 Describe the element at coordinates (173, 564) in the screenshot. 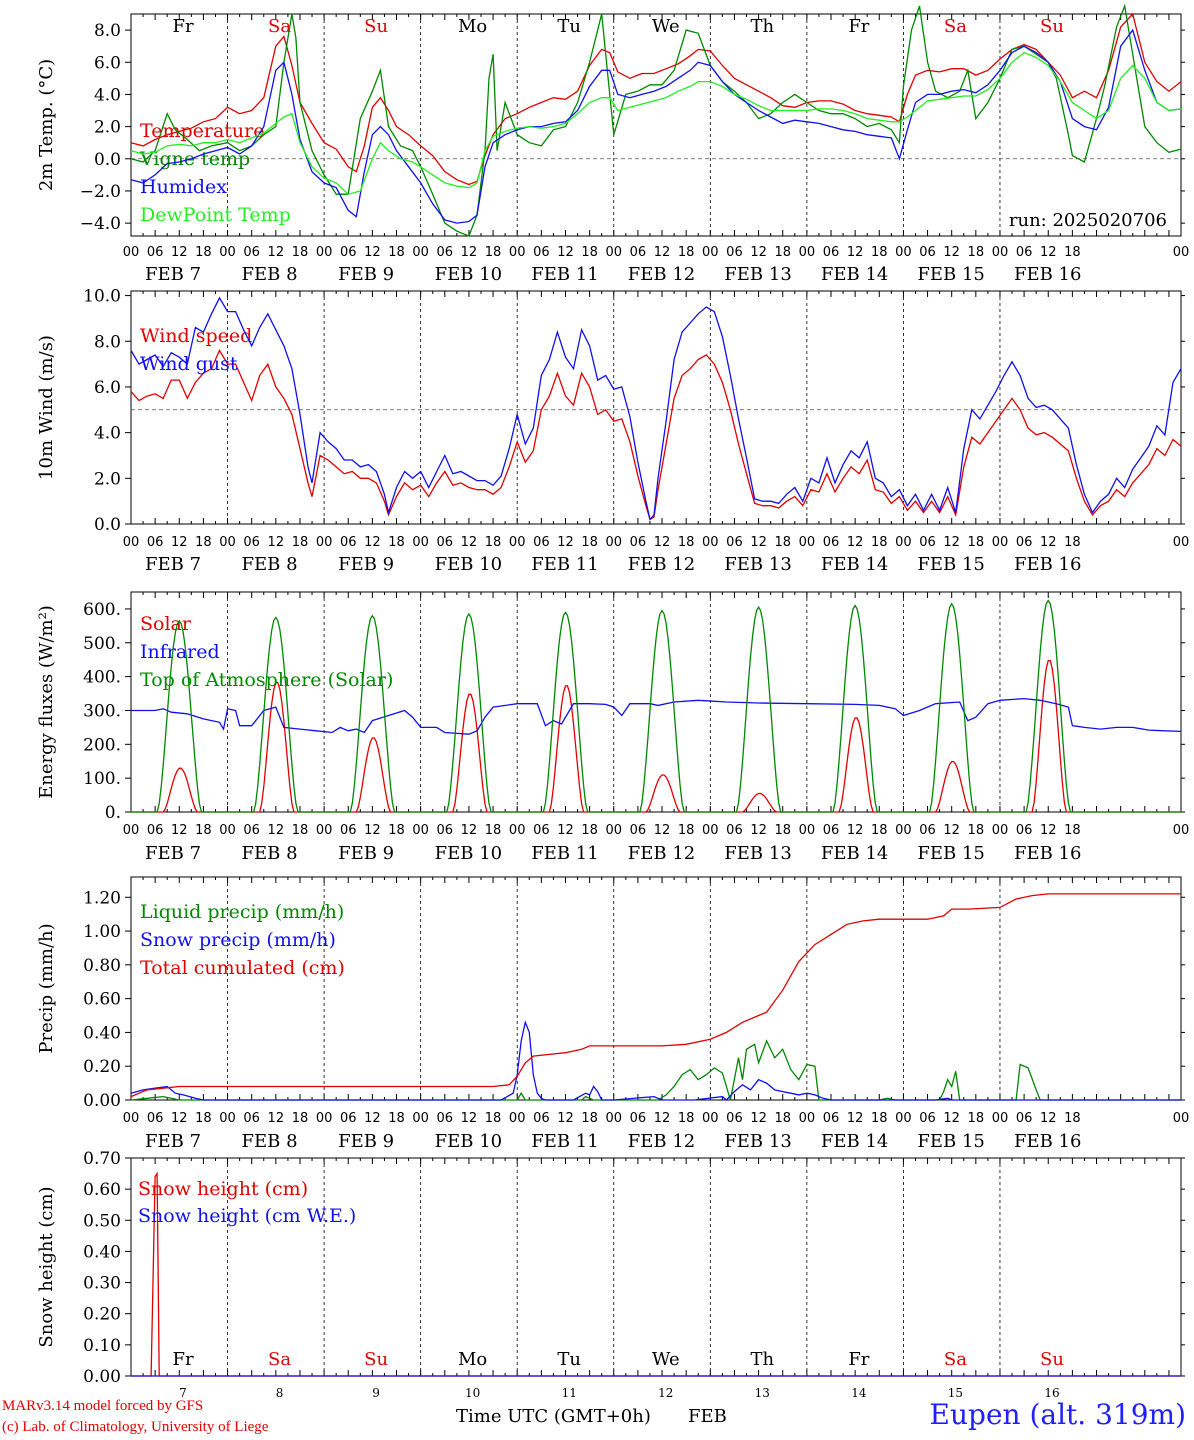

I see `date-label: FEB 7` at that location.